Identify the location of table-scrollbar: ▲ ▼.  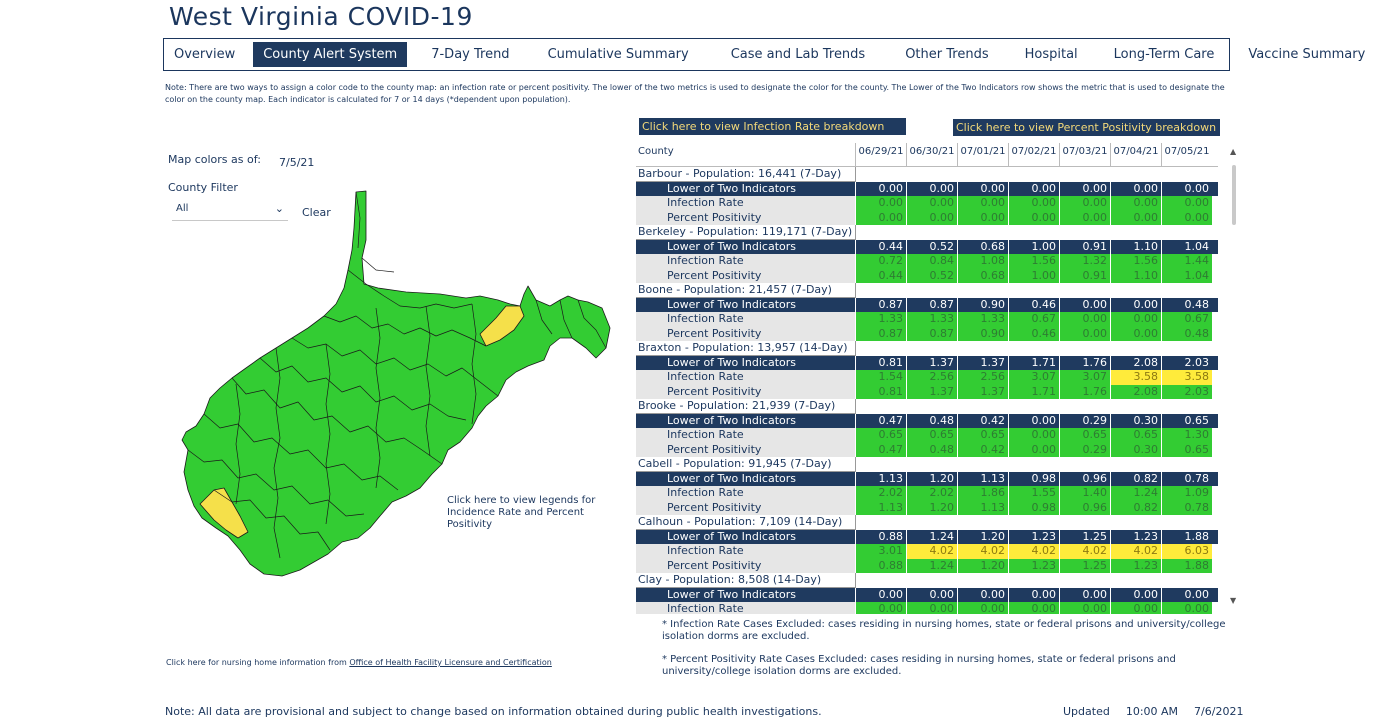
(1234, 376).